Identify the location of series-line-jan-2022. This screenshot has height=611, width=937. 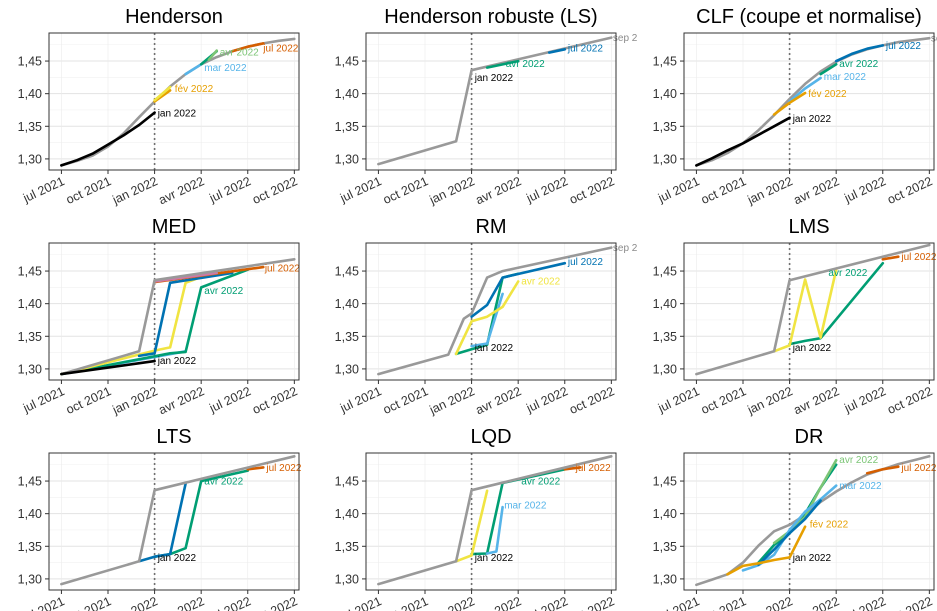
(743, 141).